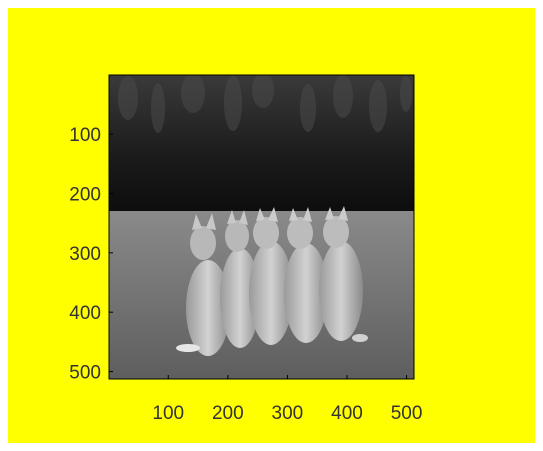 The width and height of the screenshot is (543, 451). What do you see at coordinates (85, 194) in the screenshot?
I see `y-tick-label: 200` at bounding box center [85, 194].